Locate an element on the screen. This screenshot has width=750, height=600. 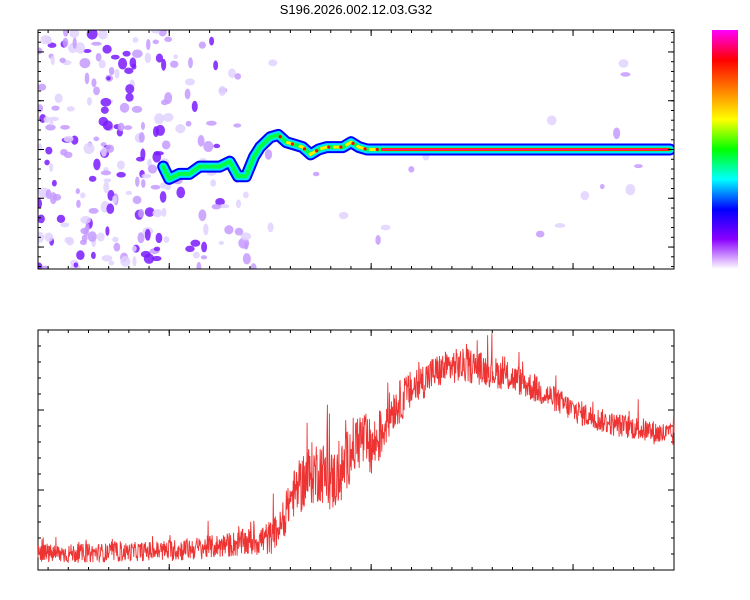
colorbar is located at coordinates (725, 149).